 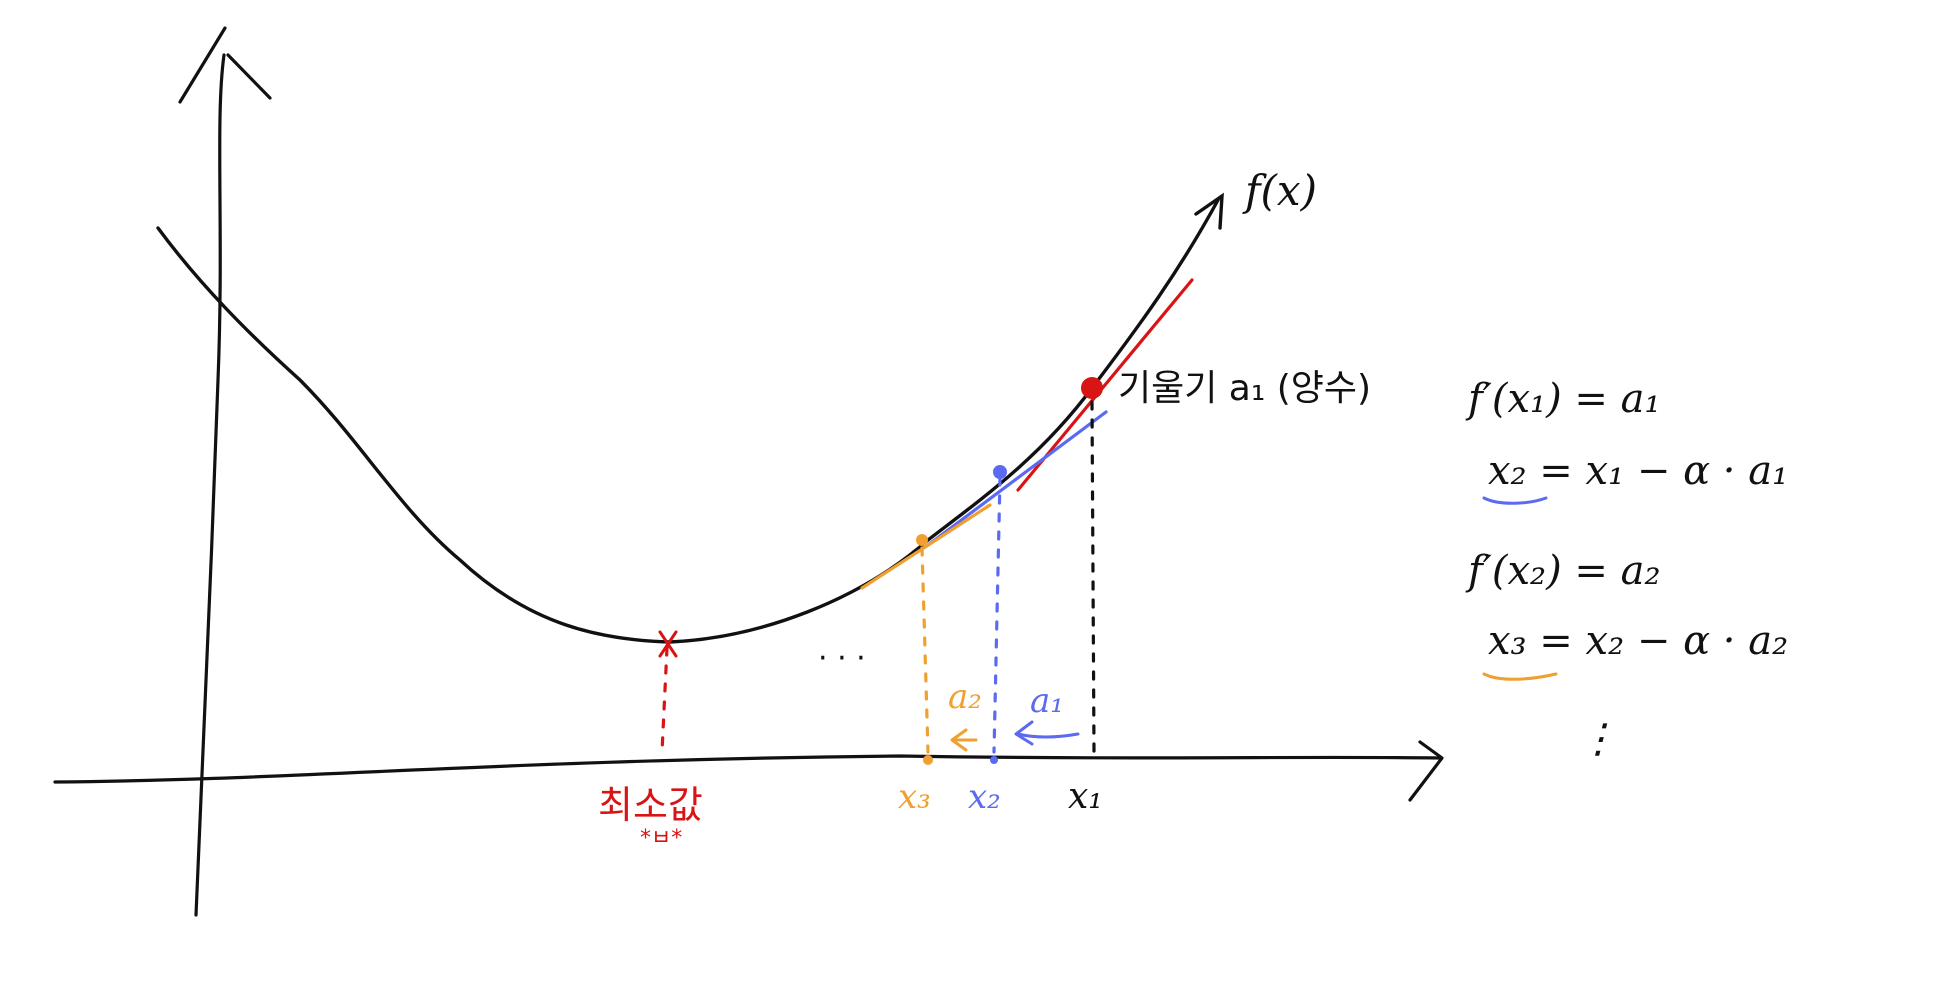 I want to click on label-x1: x₁, so click(x=1085, y=796).